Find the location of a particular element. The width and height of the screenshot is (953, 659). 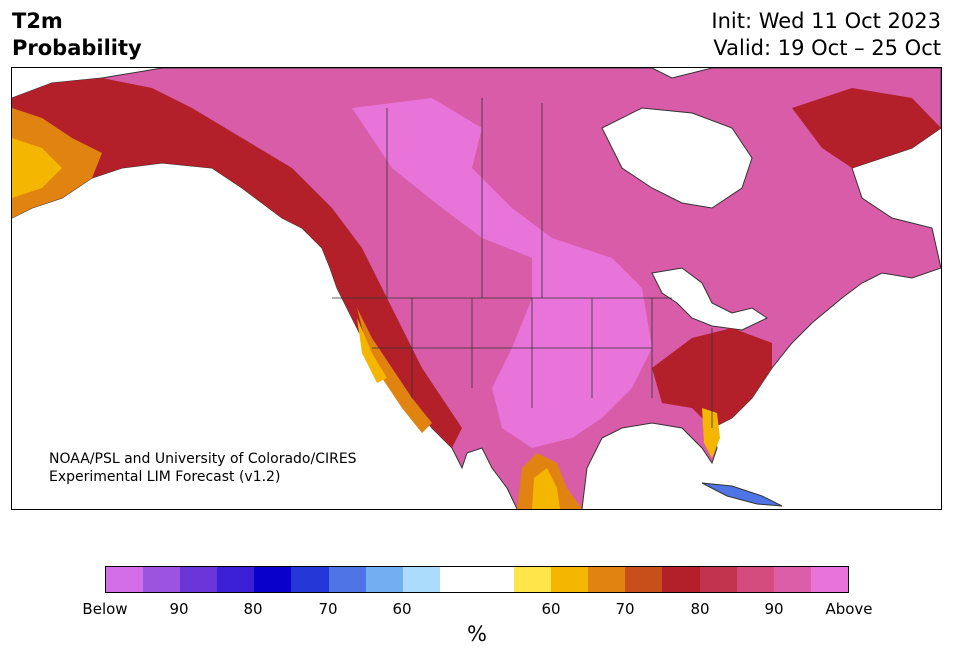

mexico-yellow is located at coordinates (546, 488).